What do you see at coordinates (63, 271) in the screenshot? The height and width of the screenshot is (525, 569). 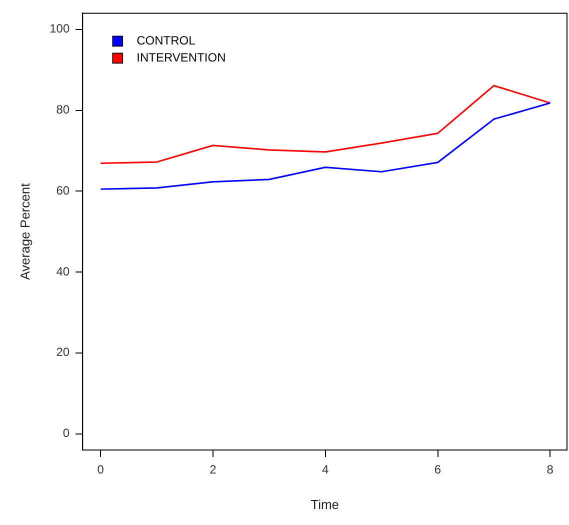 I see `y-tick-label: 40` at bounding box center [63, 271].